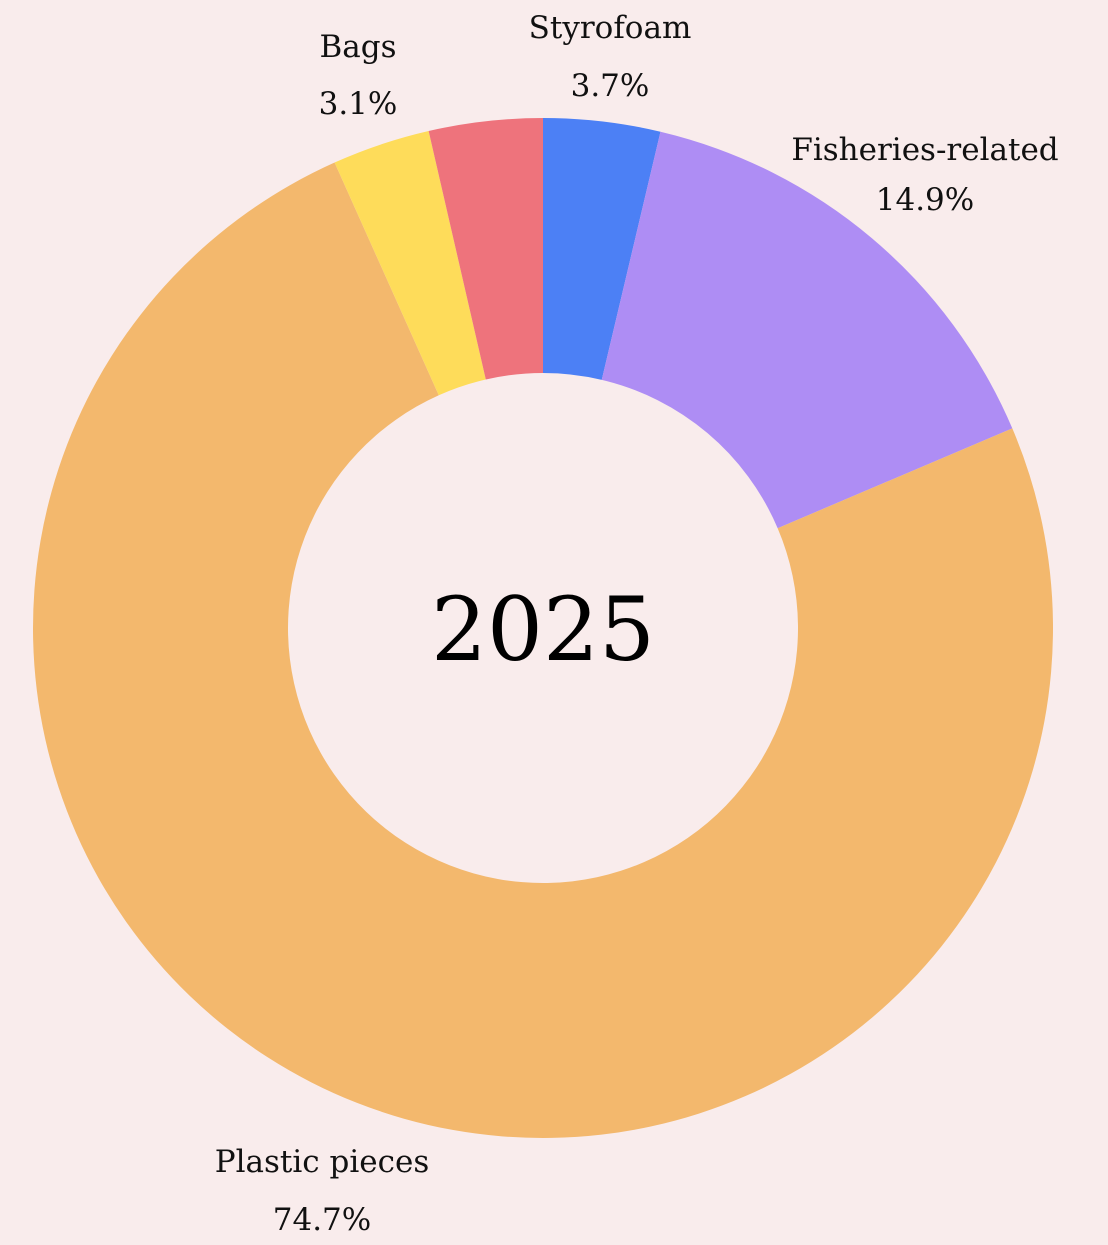 Image resolution: width=1108 pixels, height=1245 pixels. Describe the element at coordinates (807, 330) in the screenshot. I see `slice-fisheries-related` at that location.